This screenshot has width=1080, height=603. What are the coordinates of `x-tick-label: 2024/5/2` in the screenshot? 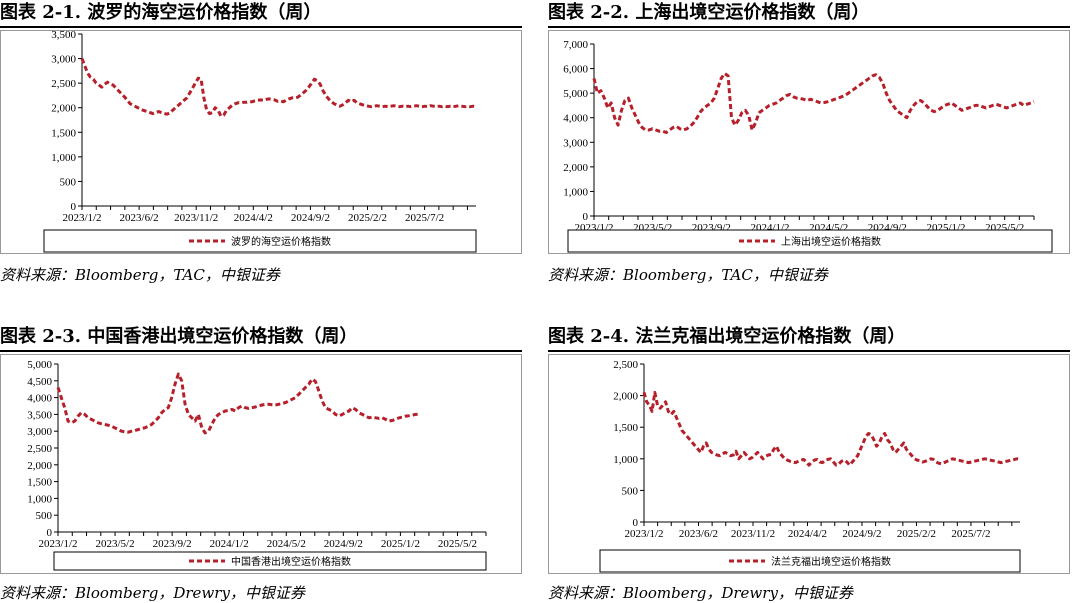 It's located at (286, 544).